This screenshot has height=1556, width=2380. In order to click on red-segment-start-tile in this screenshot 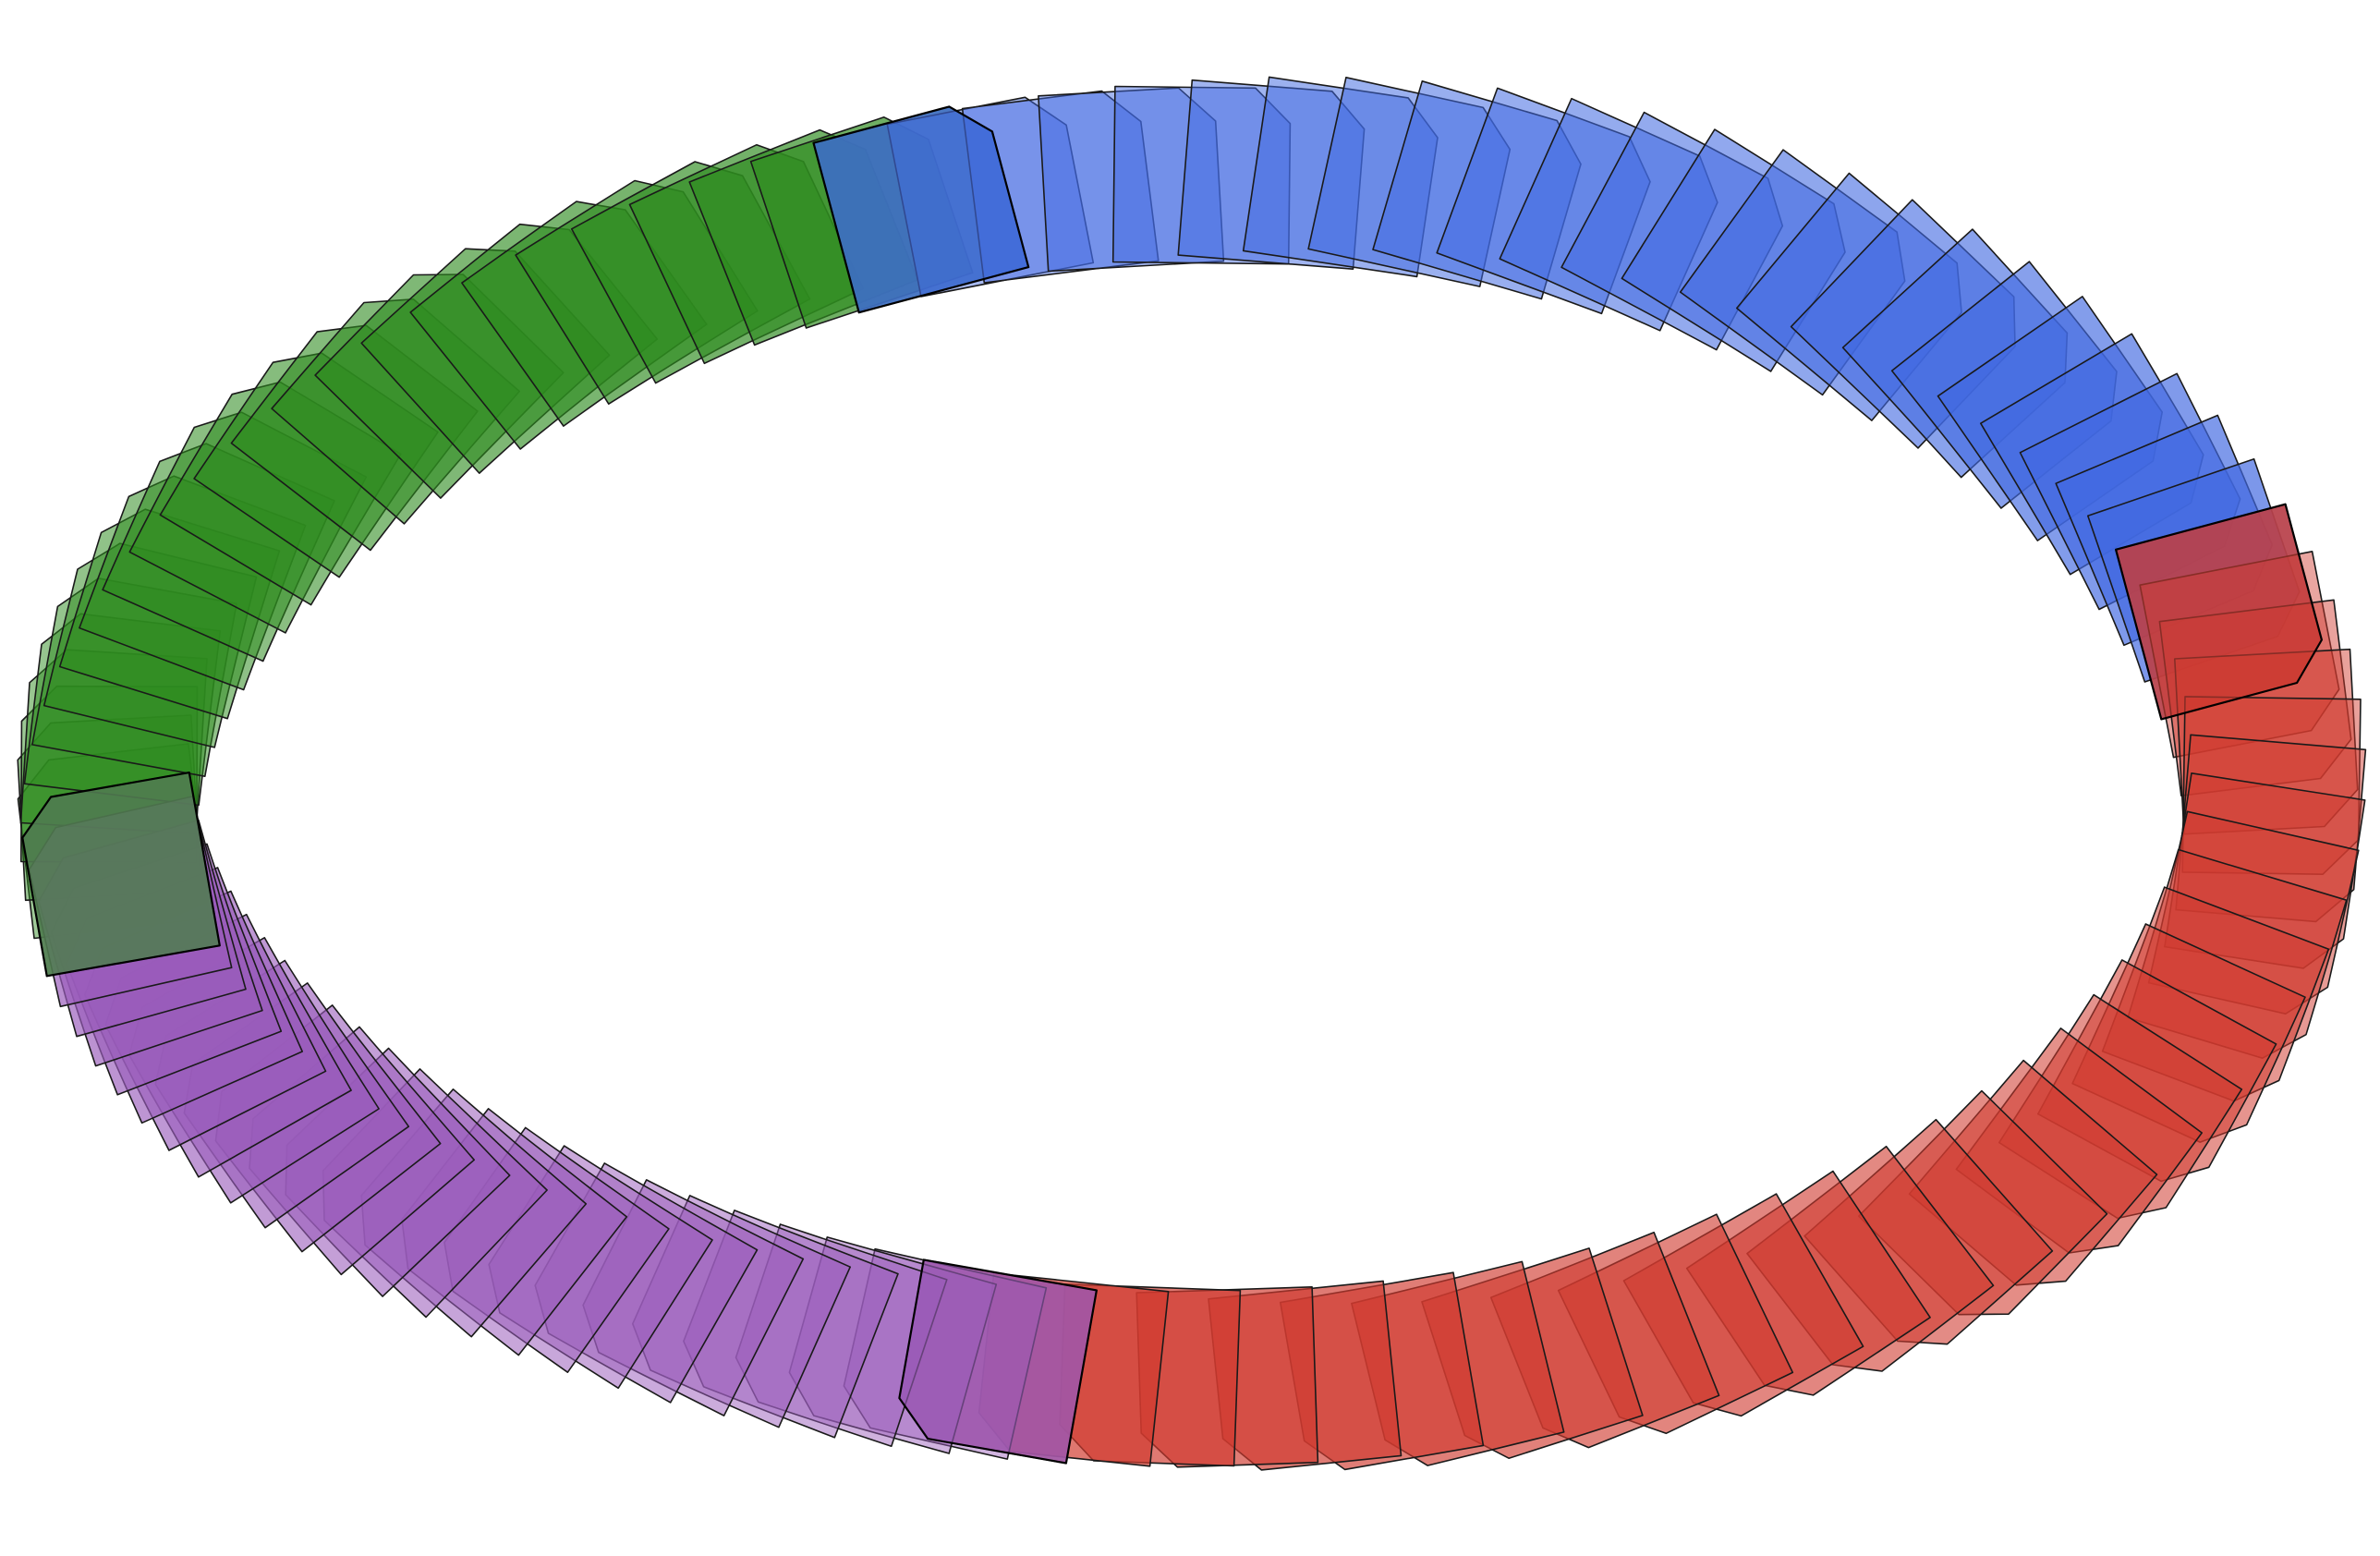, I will do `click(2219, 612)`.